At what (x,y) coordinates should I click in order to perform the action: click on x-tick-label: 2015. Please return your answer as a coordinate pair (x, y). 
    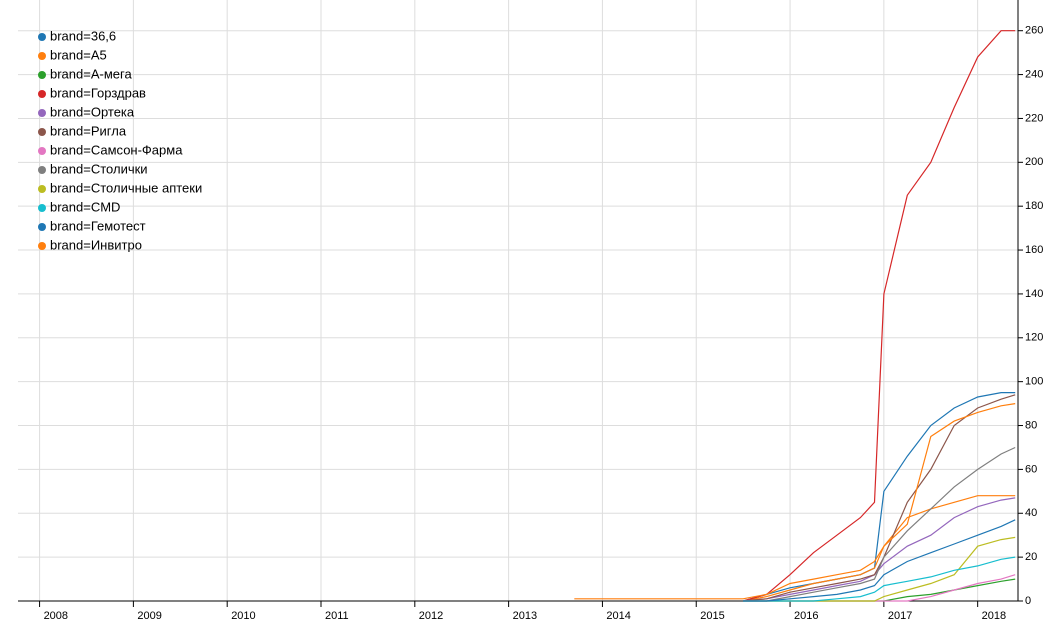
    Looking at the image, I should click on (712, 616).